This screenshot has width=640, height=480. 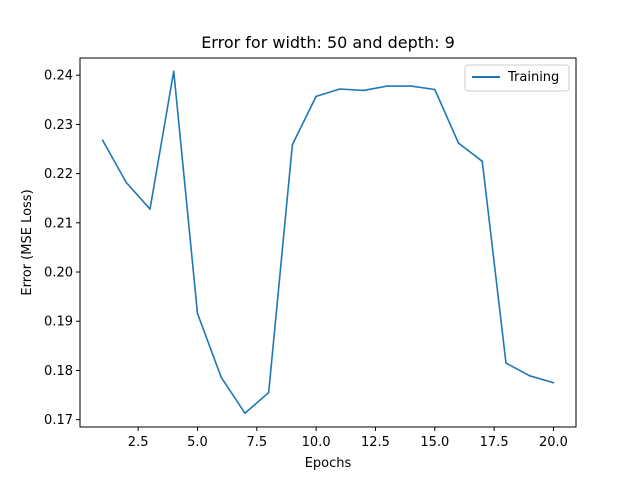 What do you see at coordinates (434, 442) in the screenshot?
I see `x-tick-label: 15.0` at bounding box center [434, 442].